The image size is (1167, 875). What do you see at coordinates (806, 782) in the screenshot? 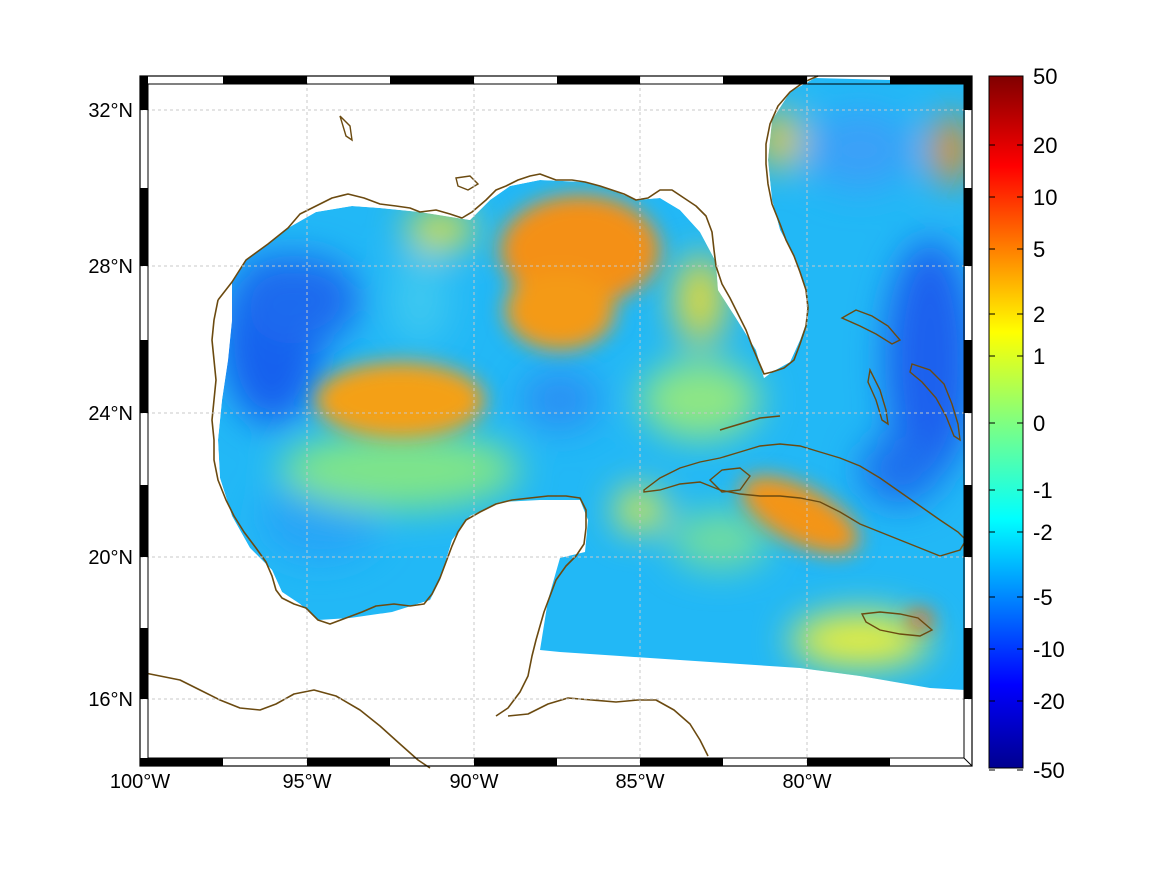
I see `lon-label: 80°W` at bounding box center [806, 782].